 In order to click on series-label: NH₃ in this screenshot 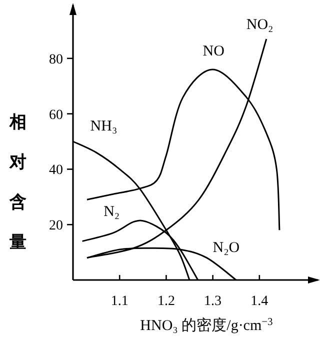, I will do `click(104, 126)`.